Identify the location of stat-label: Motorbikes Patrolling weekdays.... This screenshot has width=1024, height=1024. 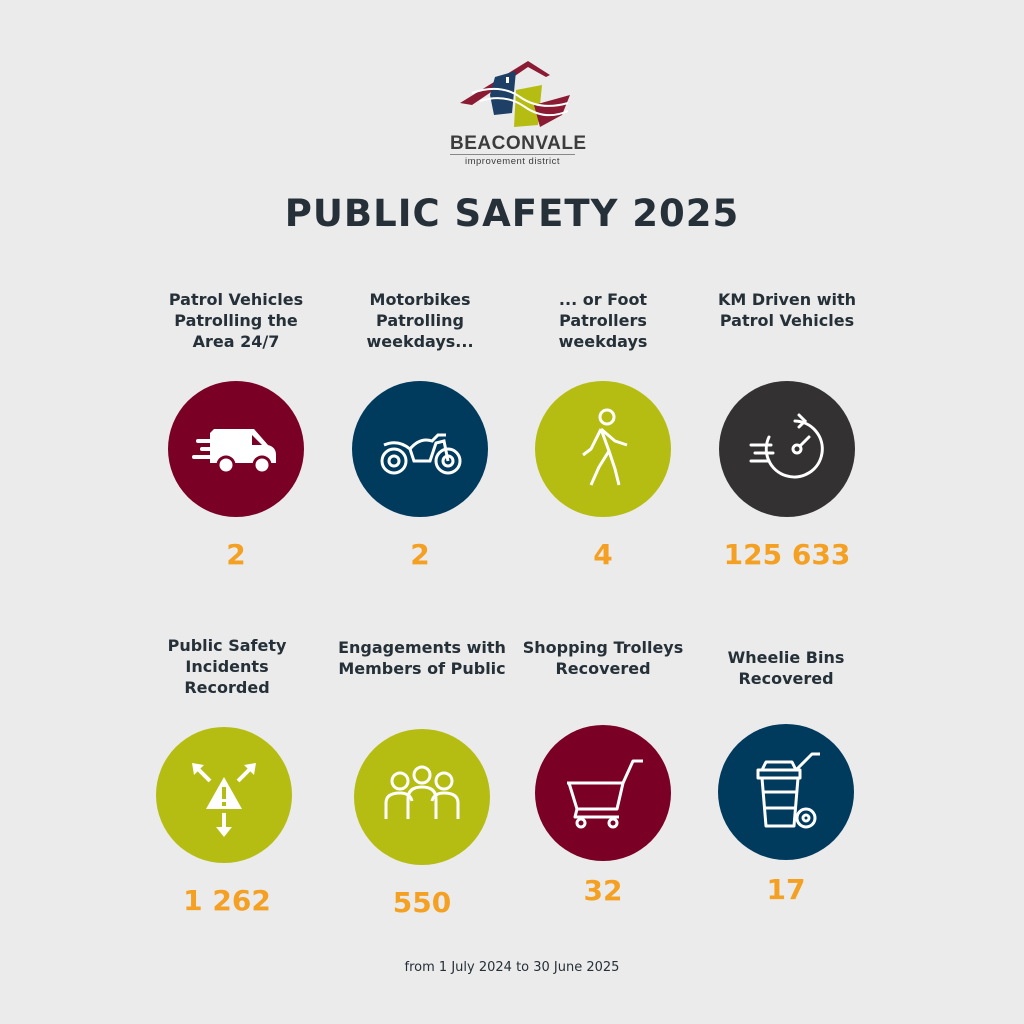
(420, 320).